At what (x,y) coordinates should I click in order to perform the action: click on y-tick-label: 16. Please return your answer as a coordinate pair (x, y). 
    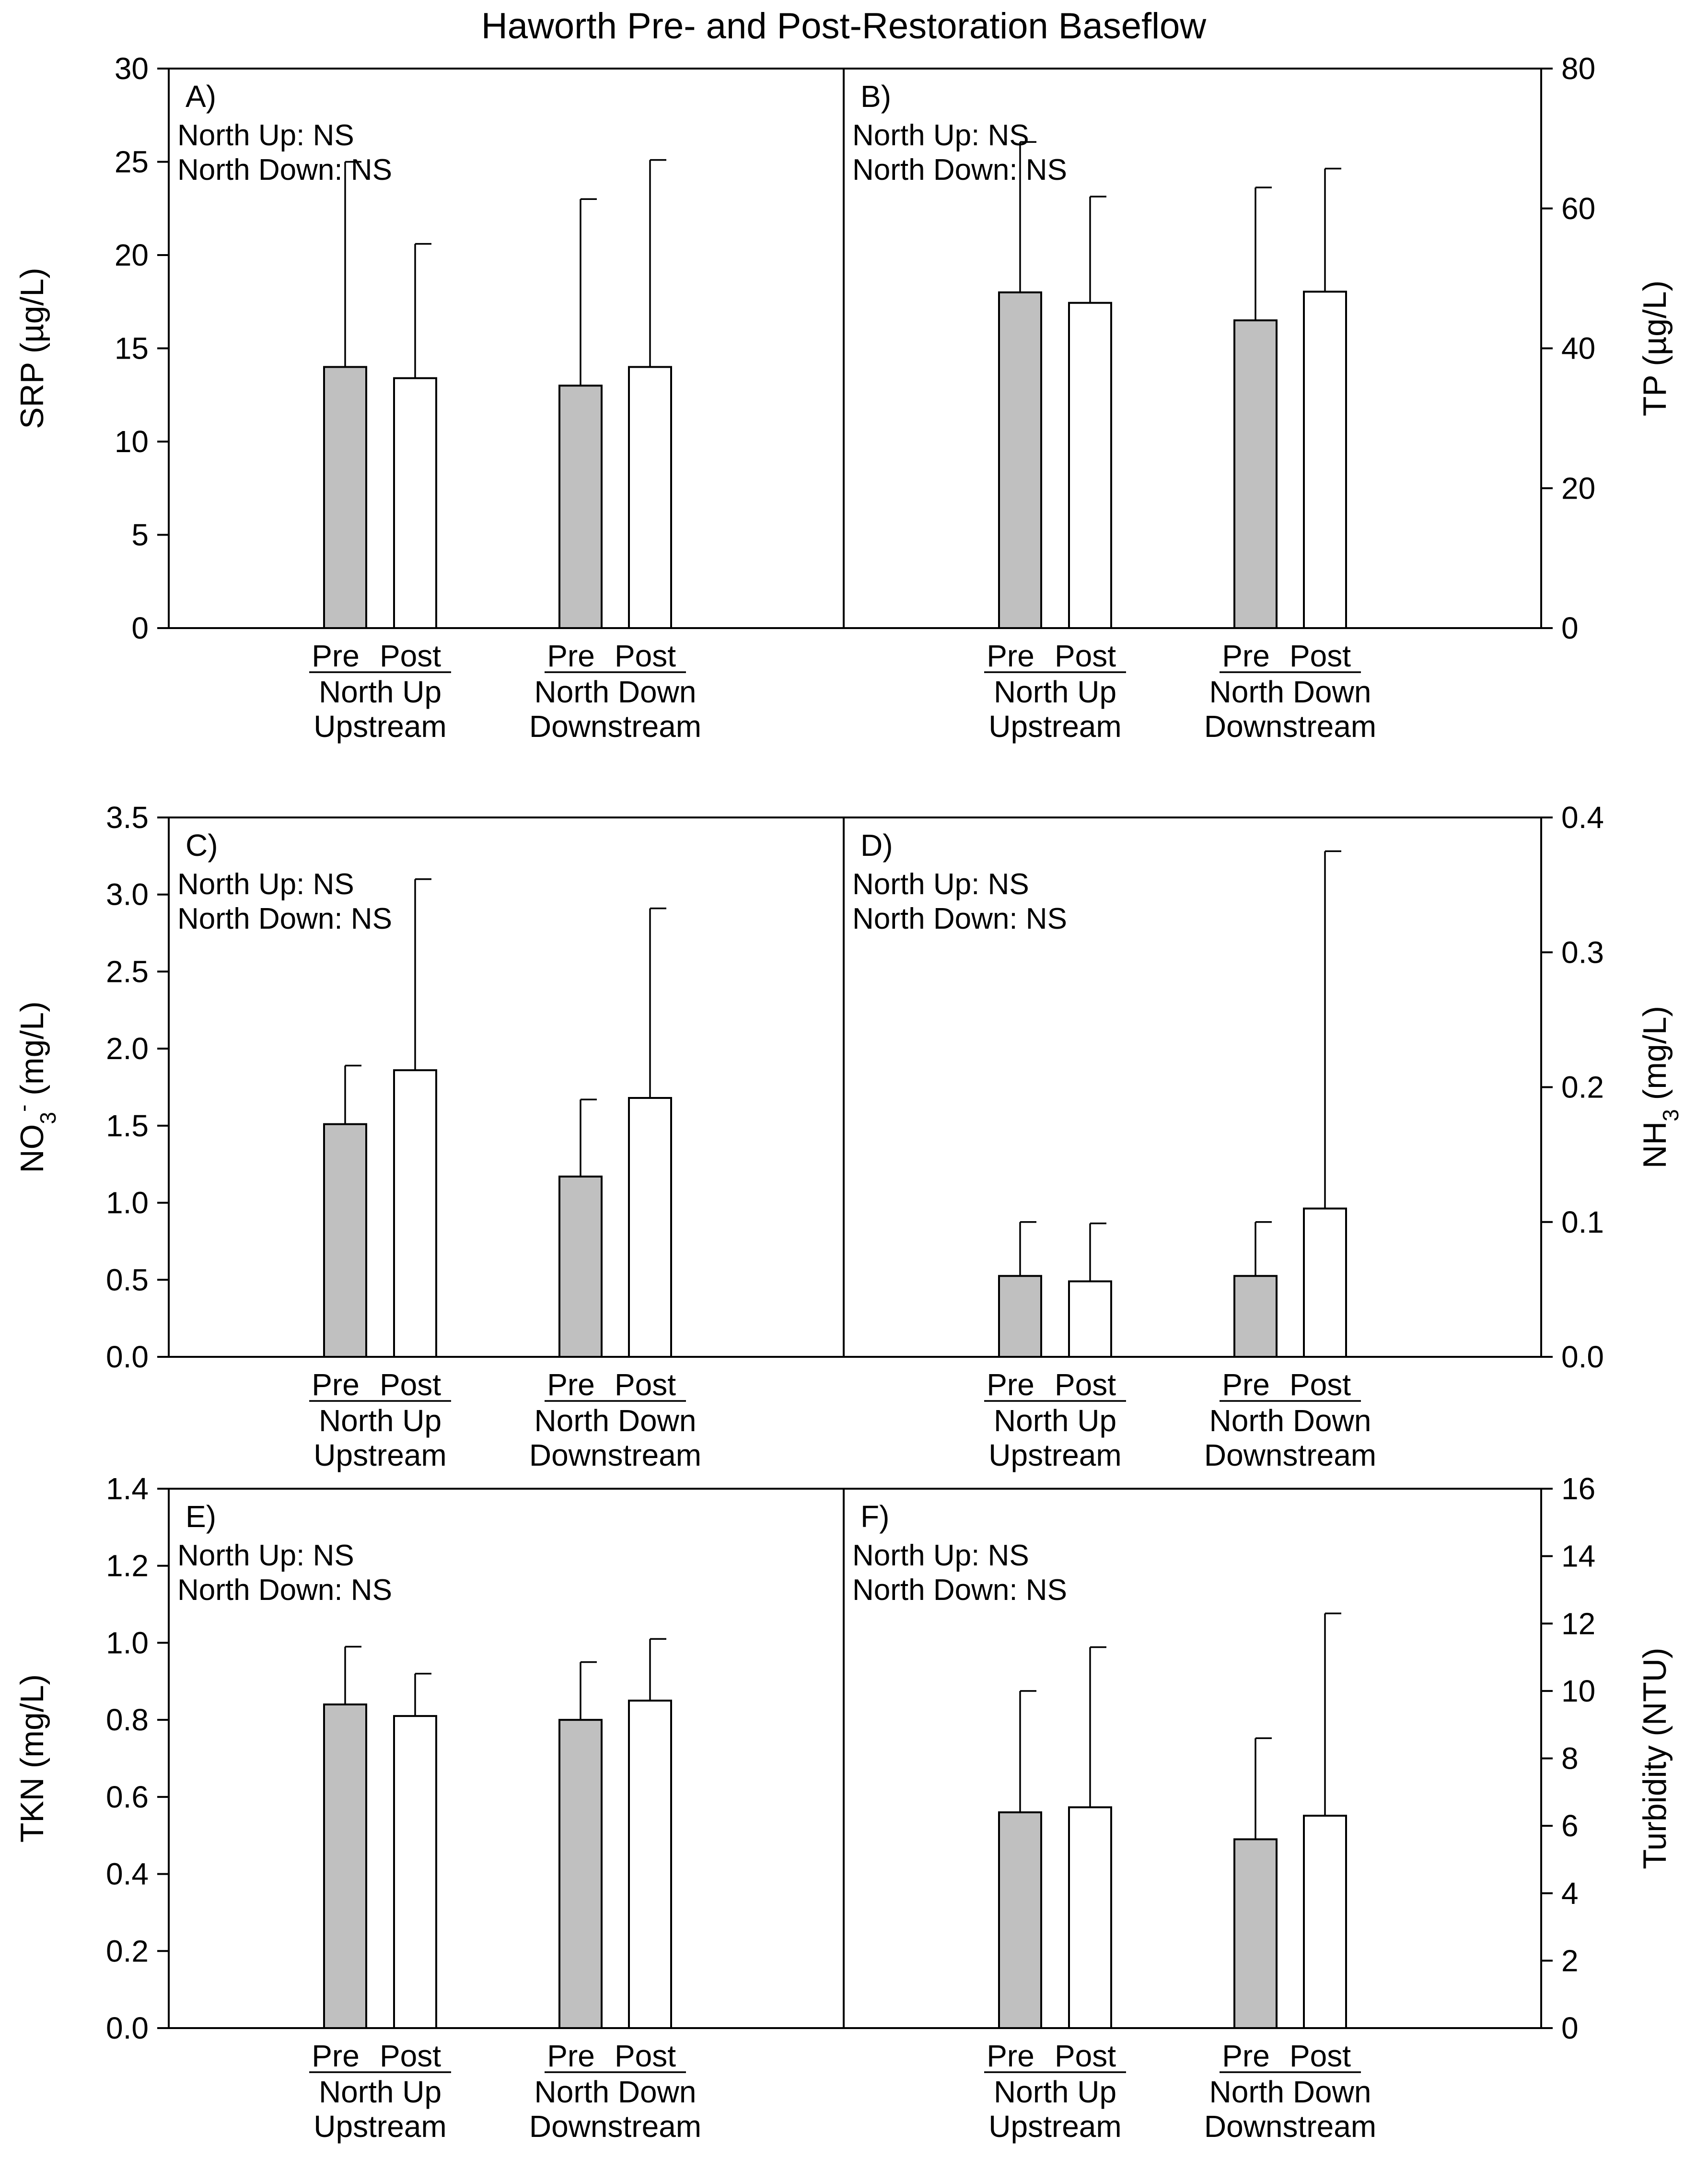
    Looking at the image, I should click on (1578, 1488).